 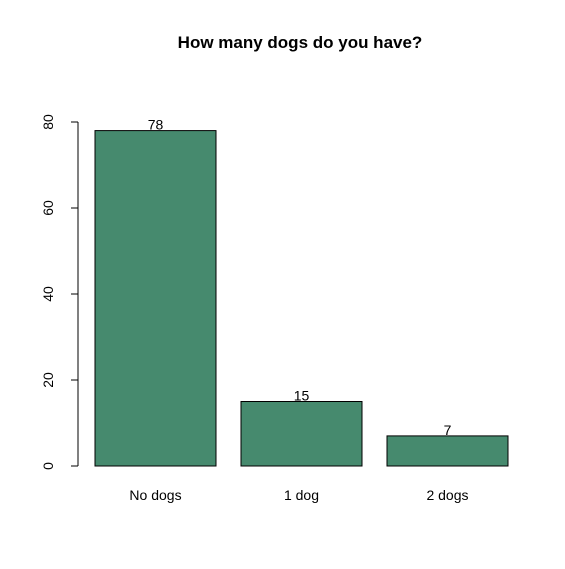 I want to click on y-tick-label: 20, so click(x=48, y=380).